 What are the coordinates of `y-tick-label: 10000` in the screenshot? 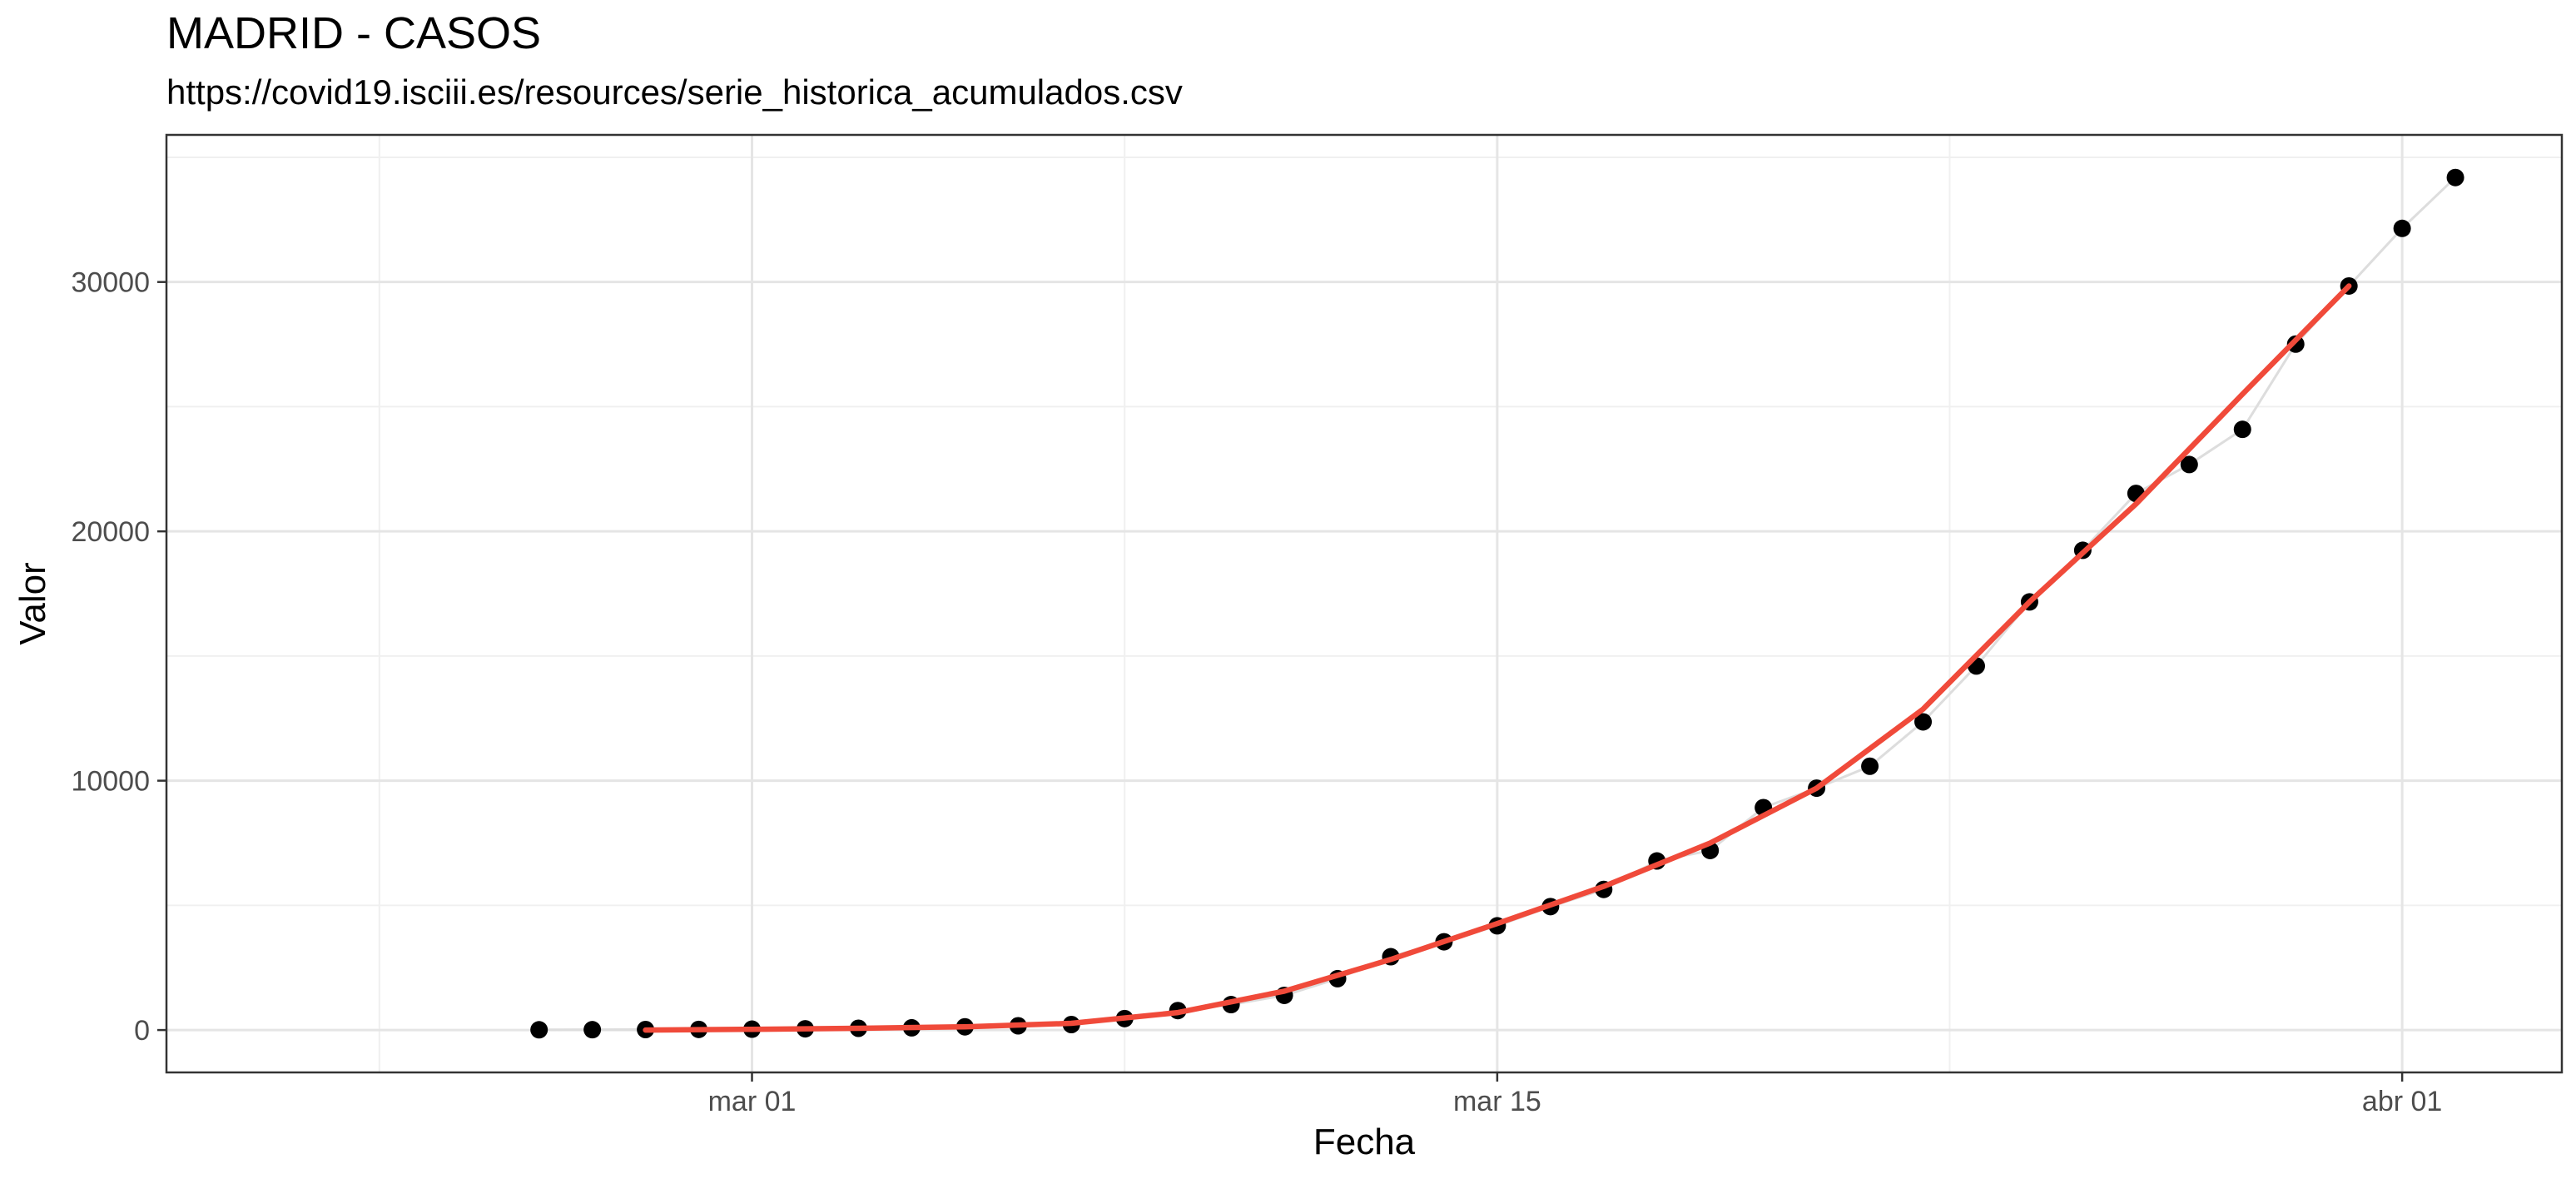 It's located at (110, 782).